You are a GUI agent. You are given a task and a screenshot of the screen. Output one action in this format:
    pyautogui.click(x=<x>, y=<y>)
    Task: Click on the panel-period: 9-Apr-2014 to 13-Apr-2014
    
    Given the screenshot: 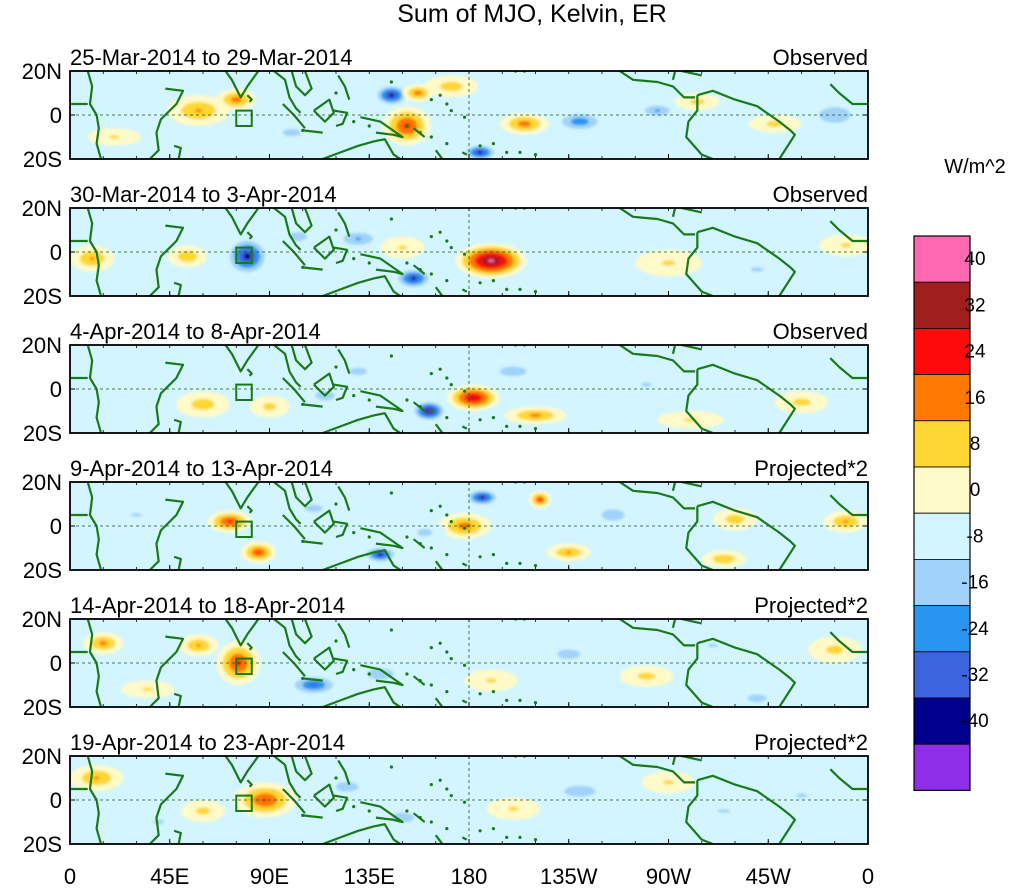 What is the action you would take?
    pyautogui.click(x=201, y=468)
    